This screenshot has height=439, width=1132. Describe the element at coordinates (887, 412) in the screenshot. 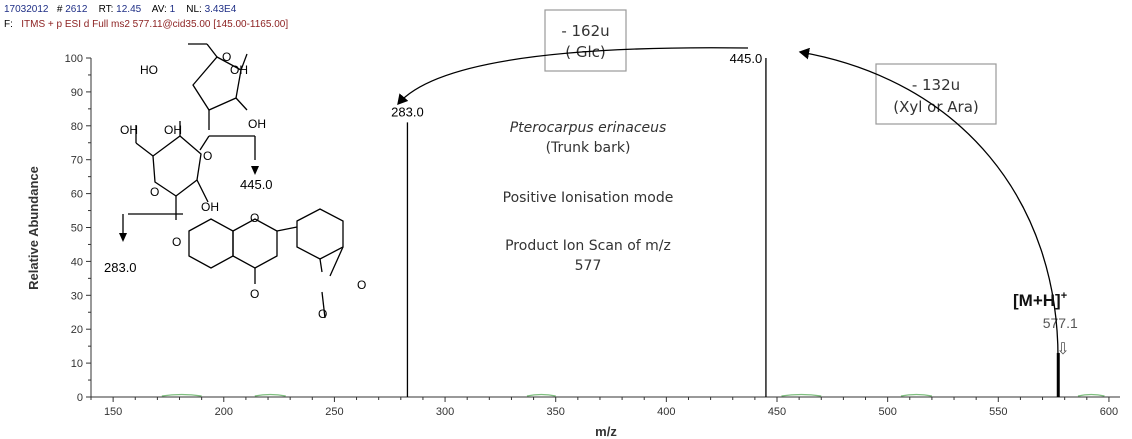

I see `x-tick-label: 500` at that location.